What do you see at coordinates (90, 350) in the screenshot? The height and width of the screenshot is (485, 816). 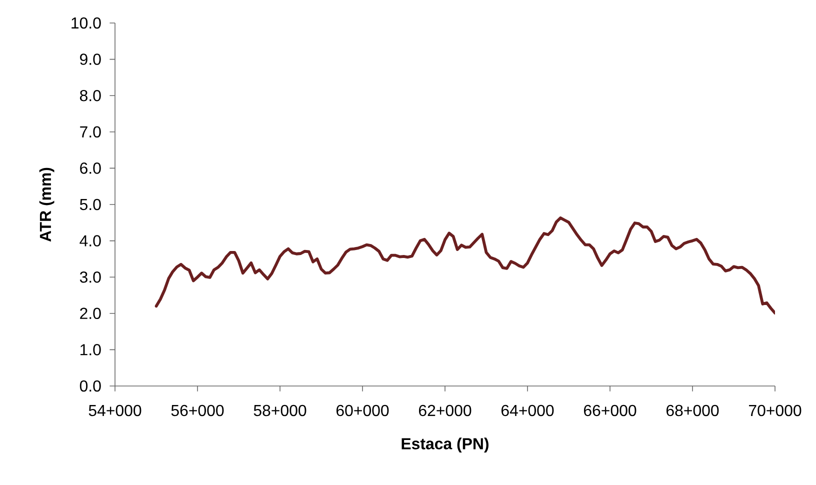 I see `y-tick-label: 1.0` at bounding box center [90, 350].